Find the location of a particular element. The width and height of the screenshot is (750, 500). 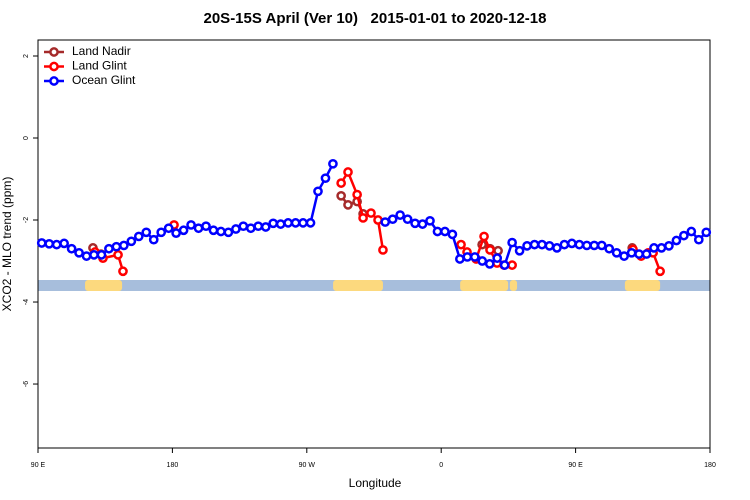

y-axis-label: XCO2 - MLO trend (ppm) is located at coordinates (7, 244).